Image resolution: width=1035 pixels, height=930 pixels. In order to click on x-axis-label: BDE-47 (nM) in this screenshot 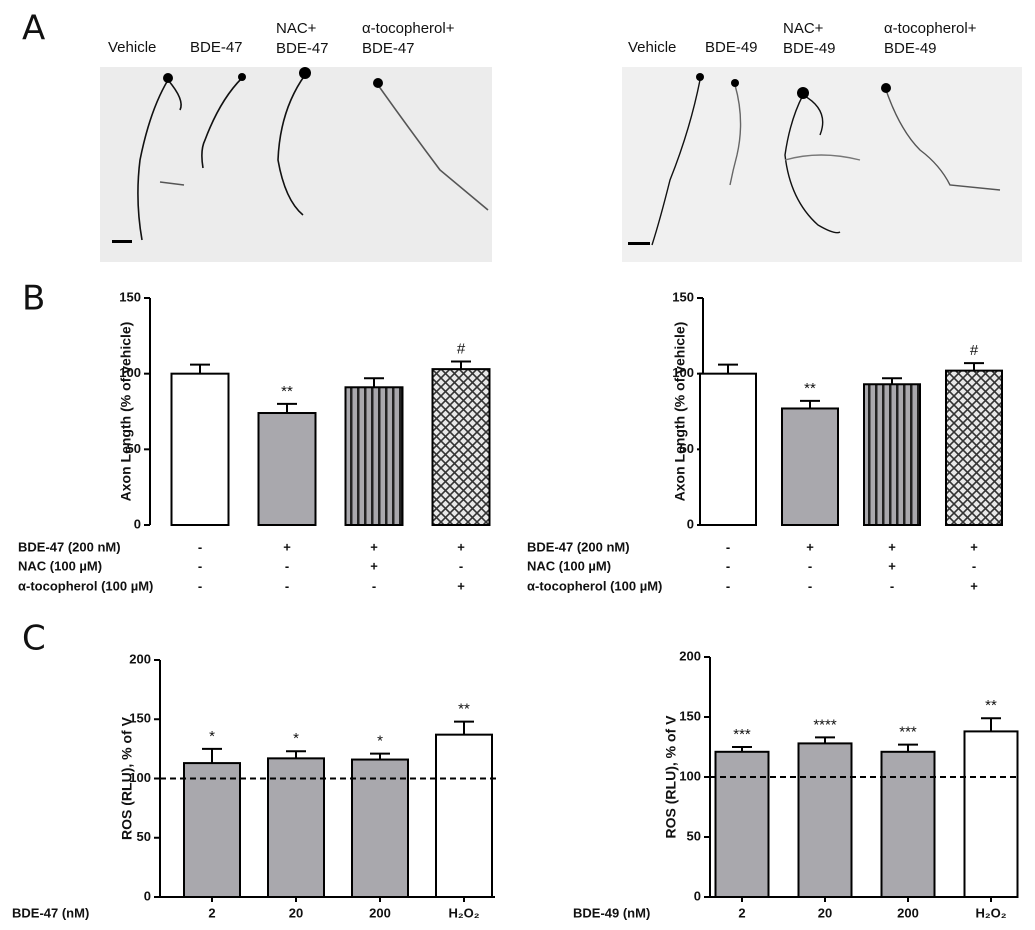, I will do `click(50, 912)`.